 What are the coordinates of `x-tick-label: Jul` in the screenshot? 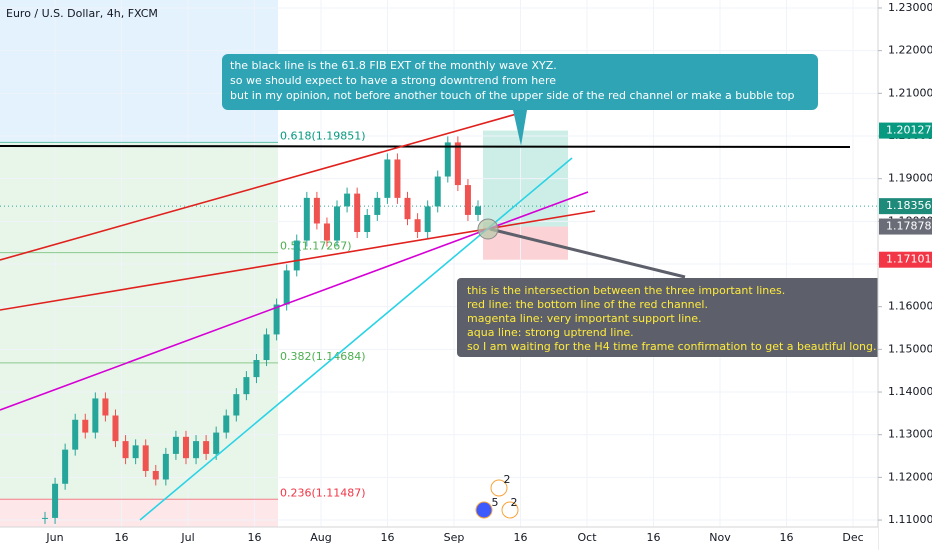 It's located at (187, 537).